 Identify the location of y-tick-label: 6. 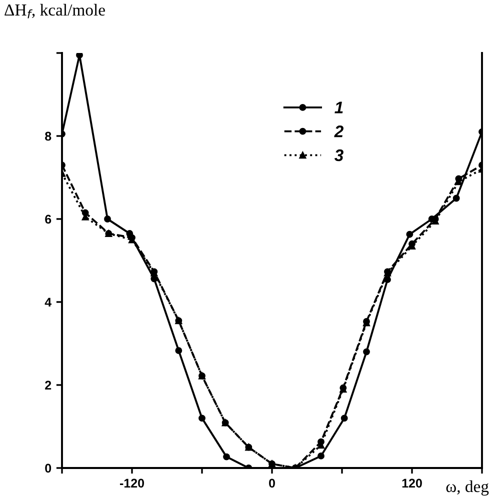
(48, 219).